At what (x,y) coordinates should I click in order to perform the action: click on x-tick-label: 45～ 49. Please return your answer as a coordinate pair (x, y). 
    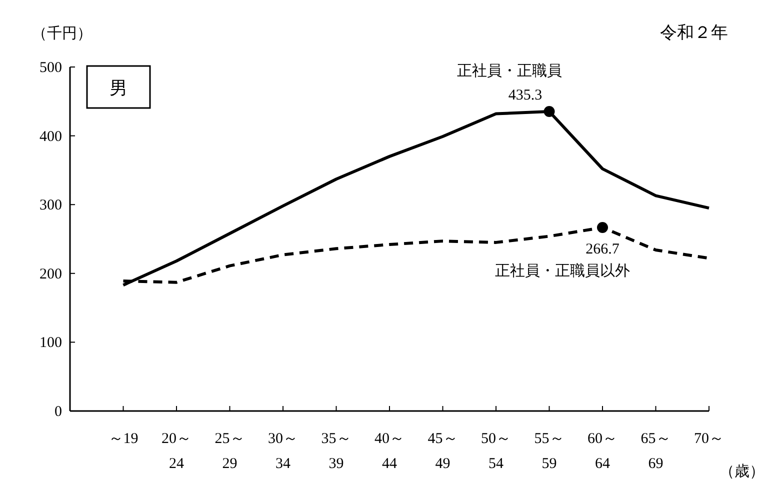
    Looking at the image, I should click on (443, 451).